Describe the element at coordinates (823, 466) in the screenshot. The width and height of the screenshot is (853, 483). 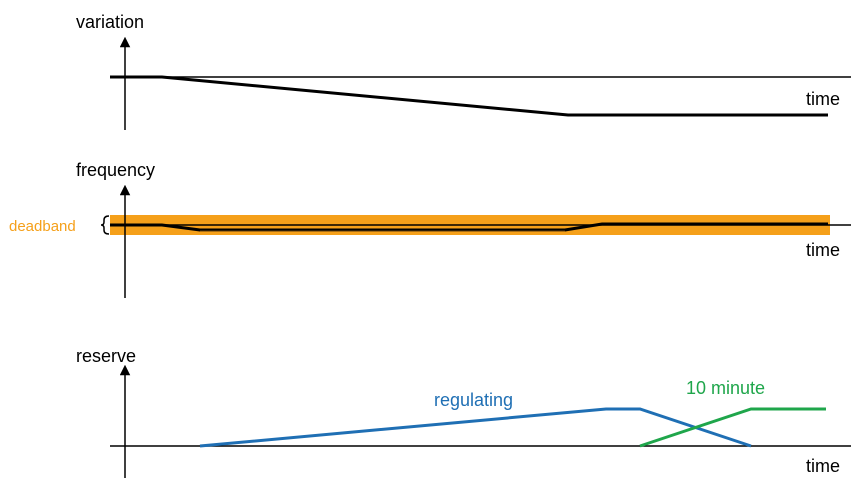
I see `reserve-time-label: time` at that location.